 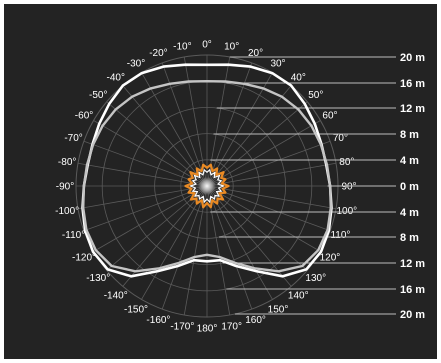 I want to click on angle-tick-label: -60°, so click(x=84, y=116).